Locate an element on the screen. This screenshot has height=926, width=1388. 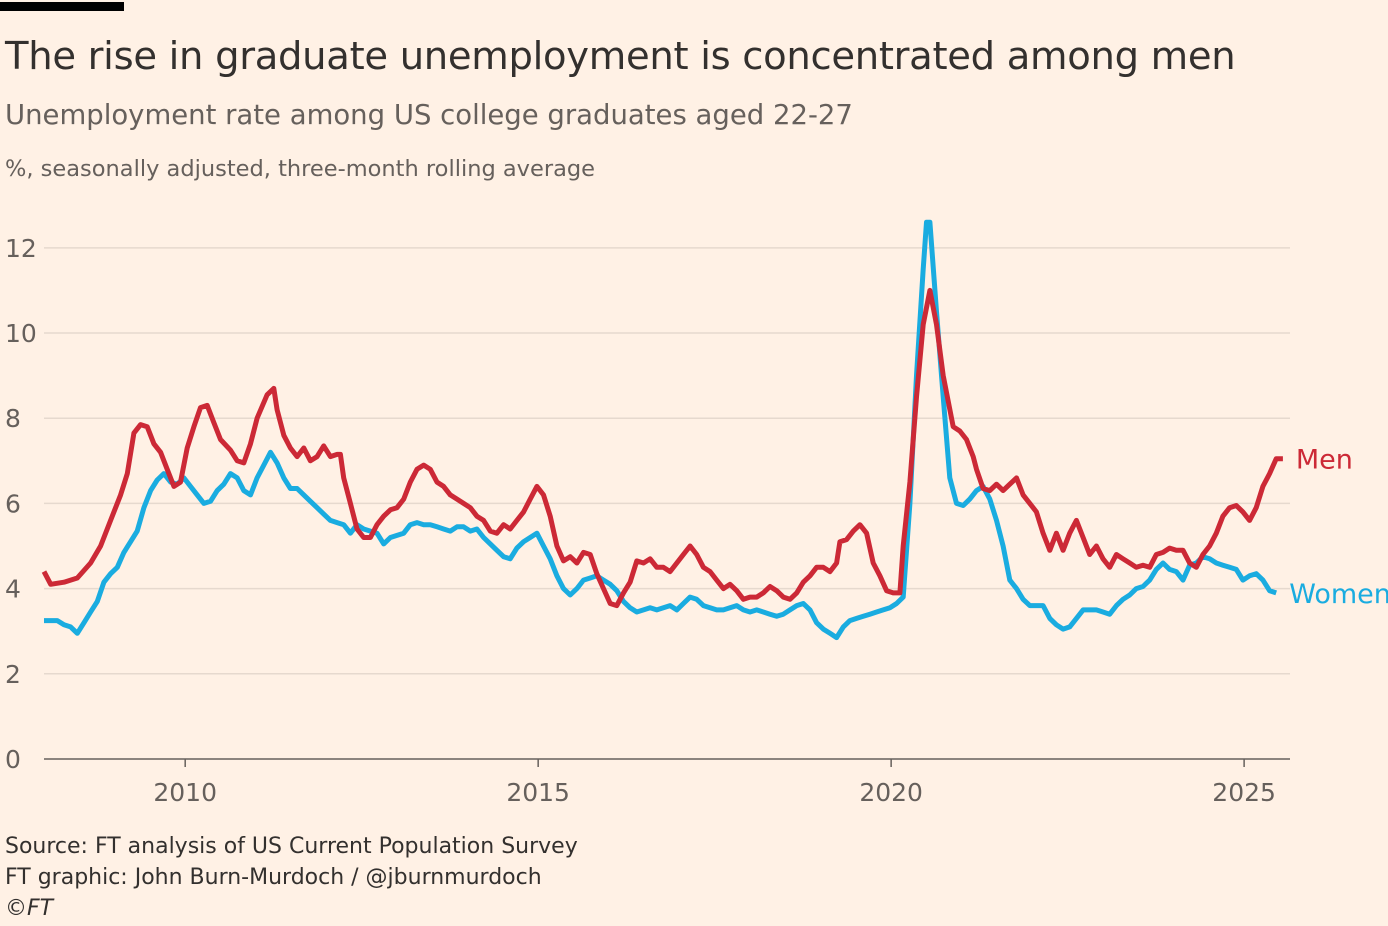
copyright-note: ©FT is located at coordinates (29, 908).